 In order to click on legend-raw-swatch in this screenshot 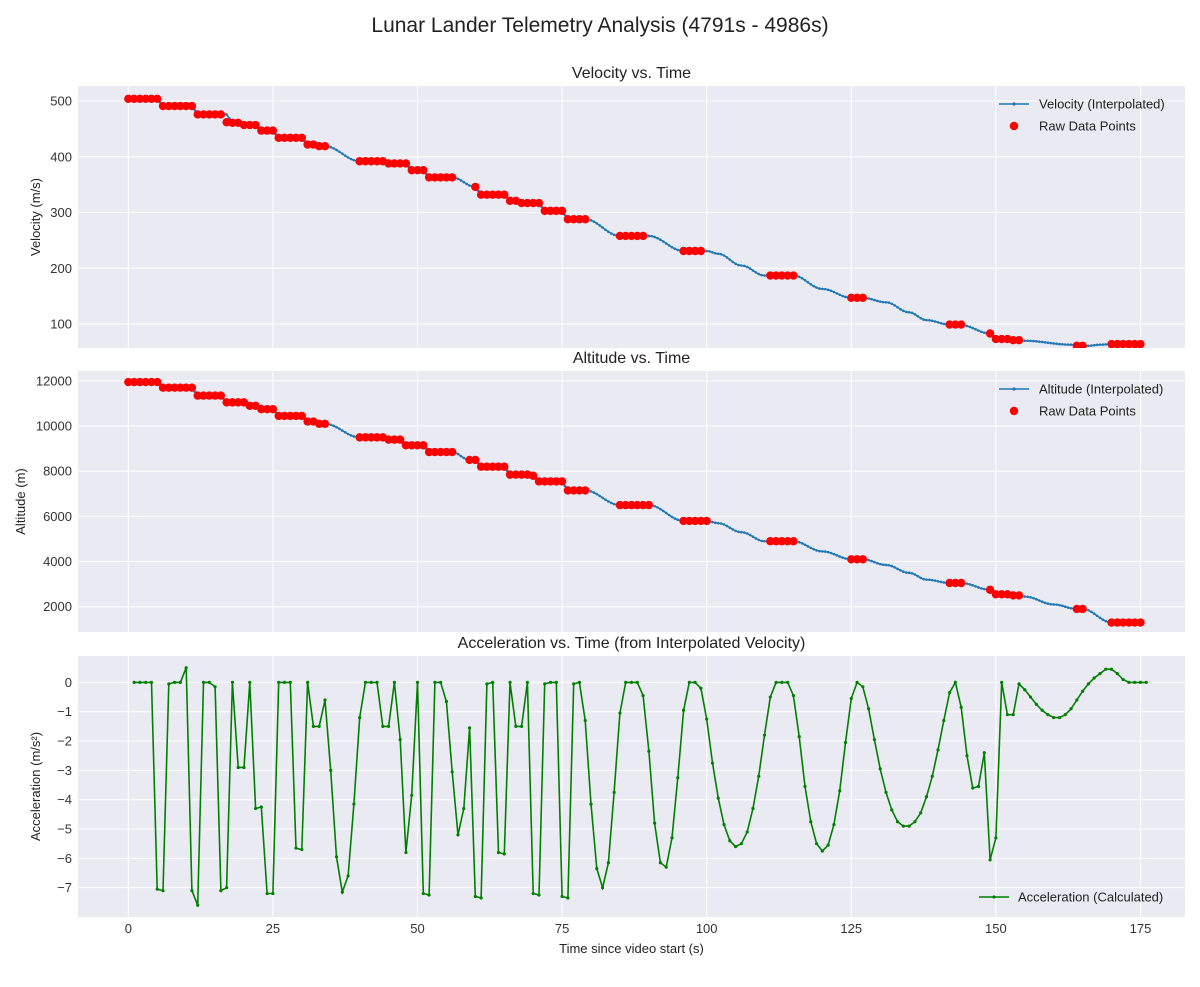, I will do `click(1014, 126)`.